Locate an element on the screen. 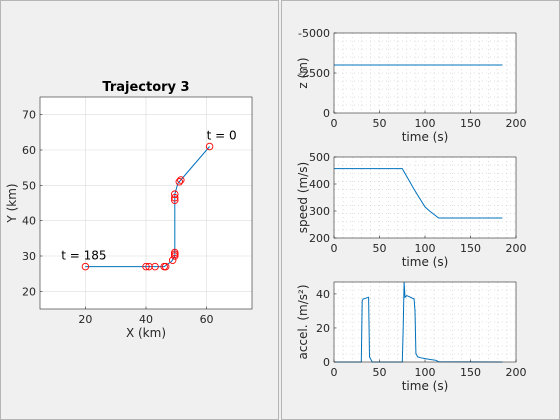 The height and width of the screenshot is (420, 560). y-tick-label: 200 is located at coordinates (319, 238).